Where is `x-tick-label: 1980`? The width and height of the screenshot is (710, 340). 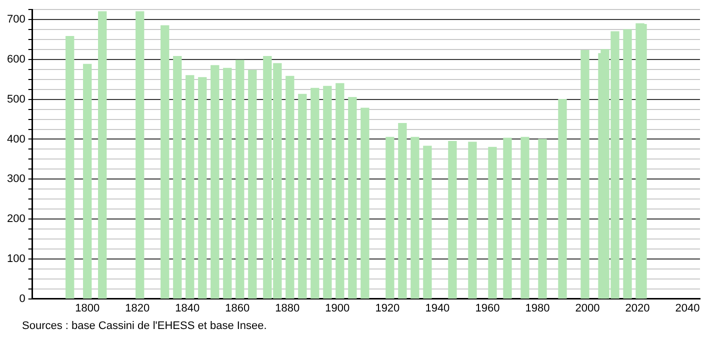
x-tick-label: 1980 is located at coordinates (537, 308).